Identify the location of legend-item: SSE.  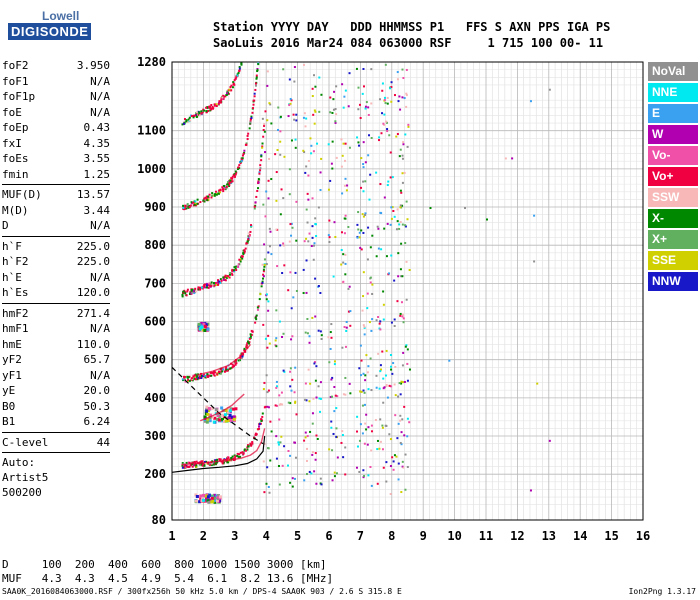
(673, 260).